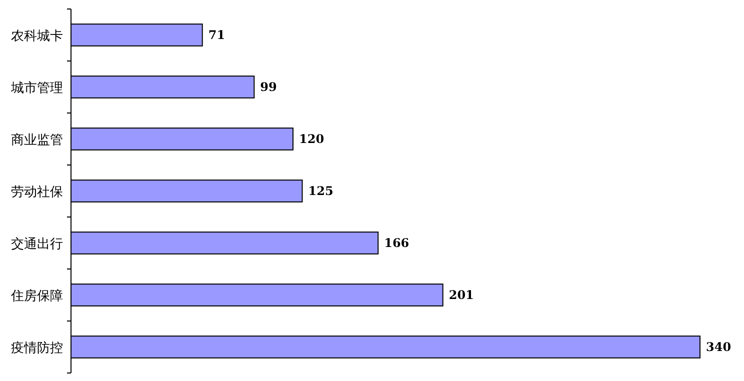 The image size is (744, 381). What do you see at coordinates (37, 192) in the screenshot?
I see `y-tick-label: 劳动社保` at bounding box center [37, 192].